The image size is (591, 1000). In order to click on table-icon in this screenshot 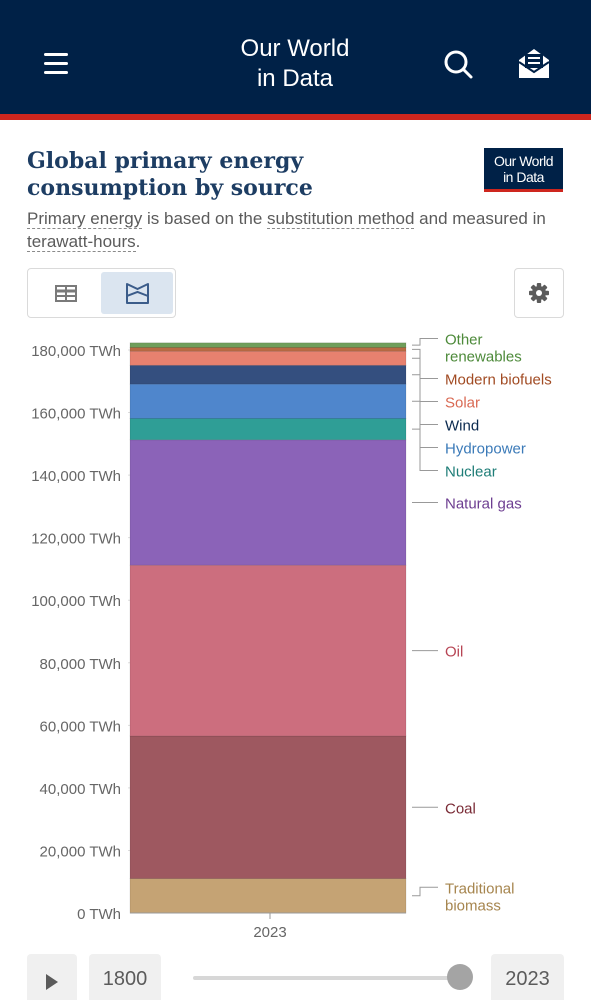, I will do `click(66, 293)`.